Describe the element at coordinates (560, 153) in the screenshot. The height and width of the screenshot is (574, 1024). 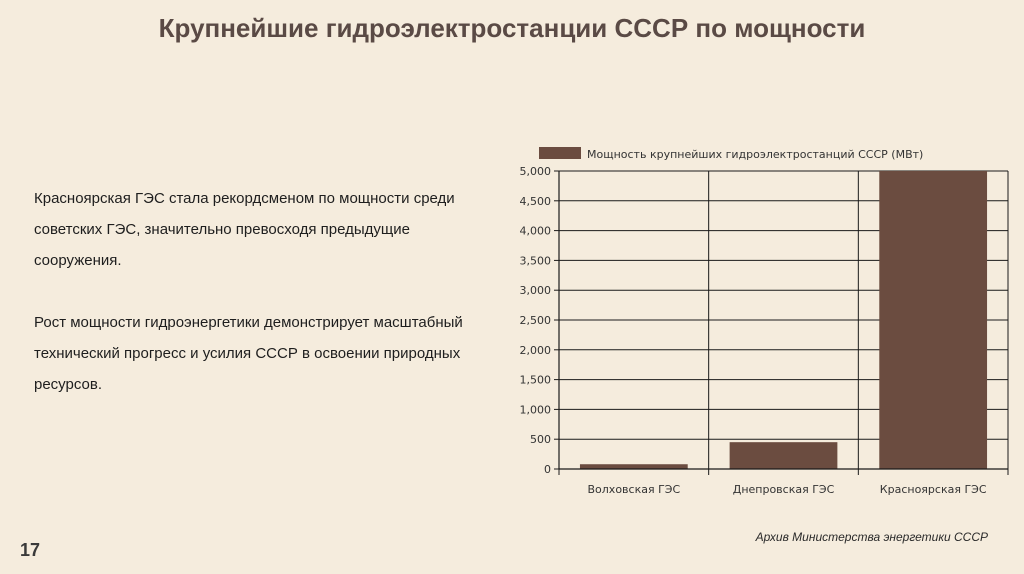
I see `legend-swatch` at that location.